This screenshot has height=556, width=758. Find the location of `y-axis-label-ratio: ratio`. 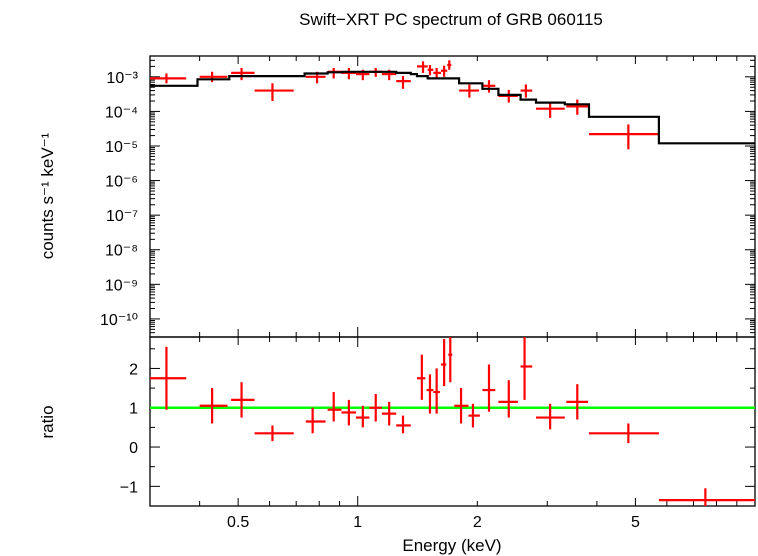

y-axis-label-ratio: ratio is located at coordinates (47, 421).